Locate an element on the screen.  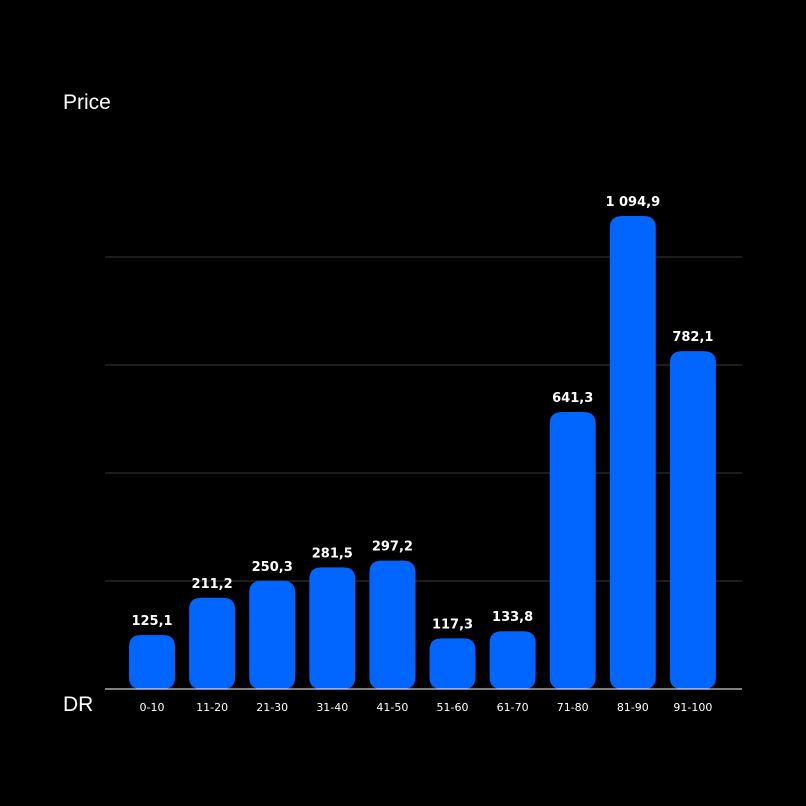
x-tick-label-61-70: 61-70 is located at coordinates (513, 707).